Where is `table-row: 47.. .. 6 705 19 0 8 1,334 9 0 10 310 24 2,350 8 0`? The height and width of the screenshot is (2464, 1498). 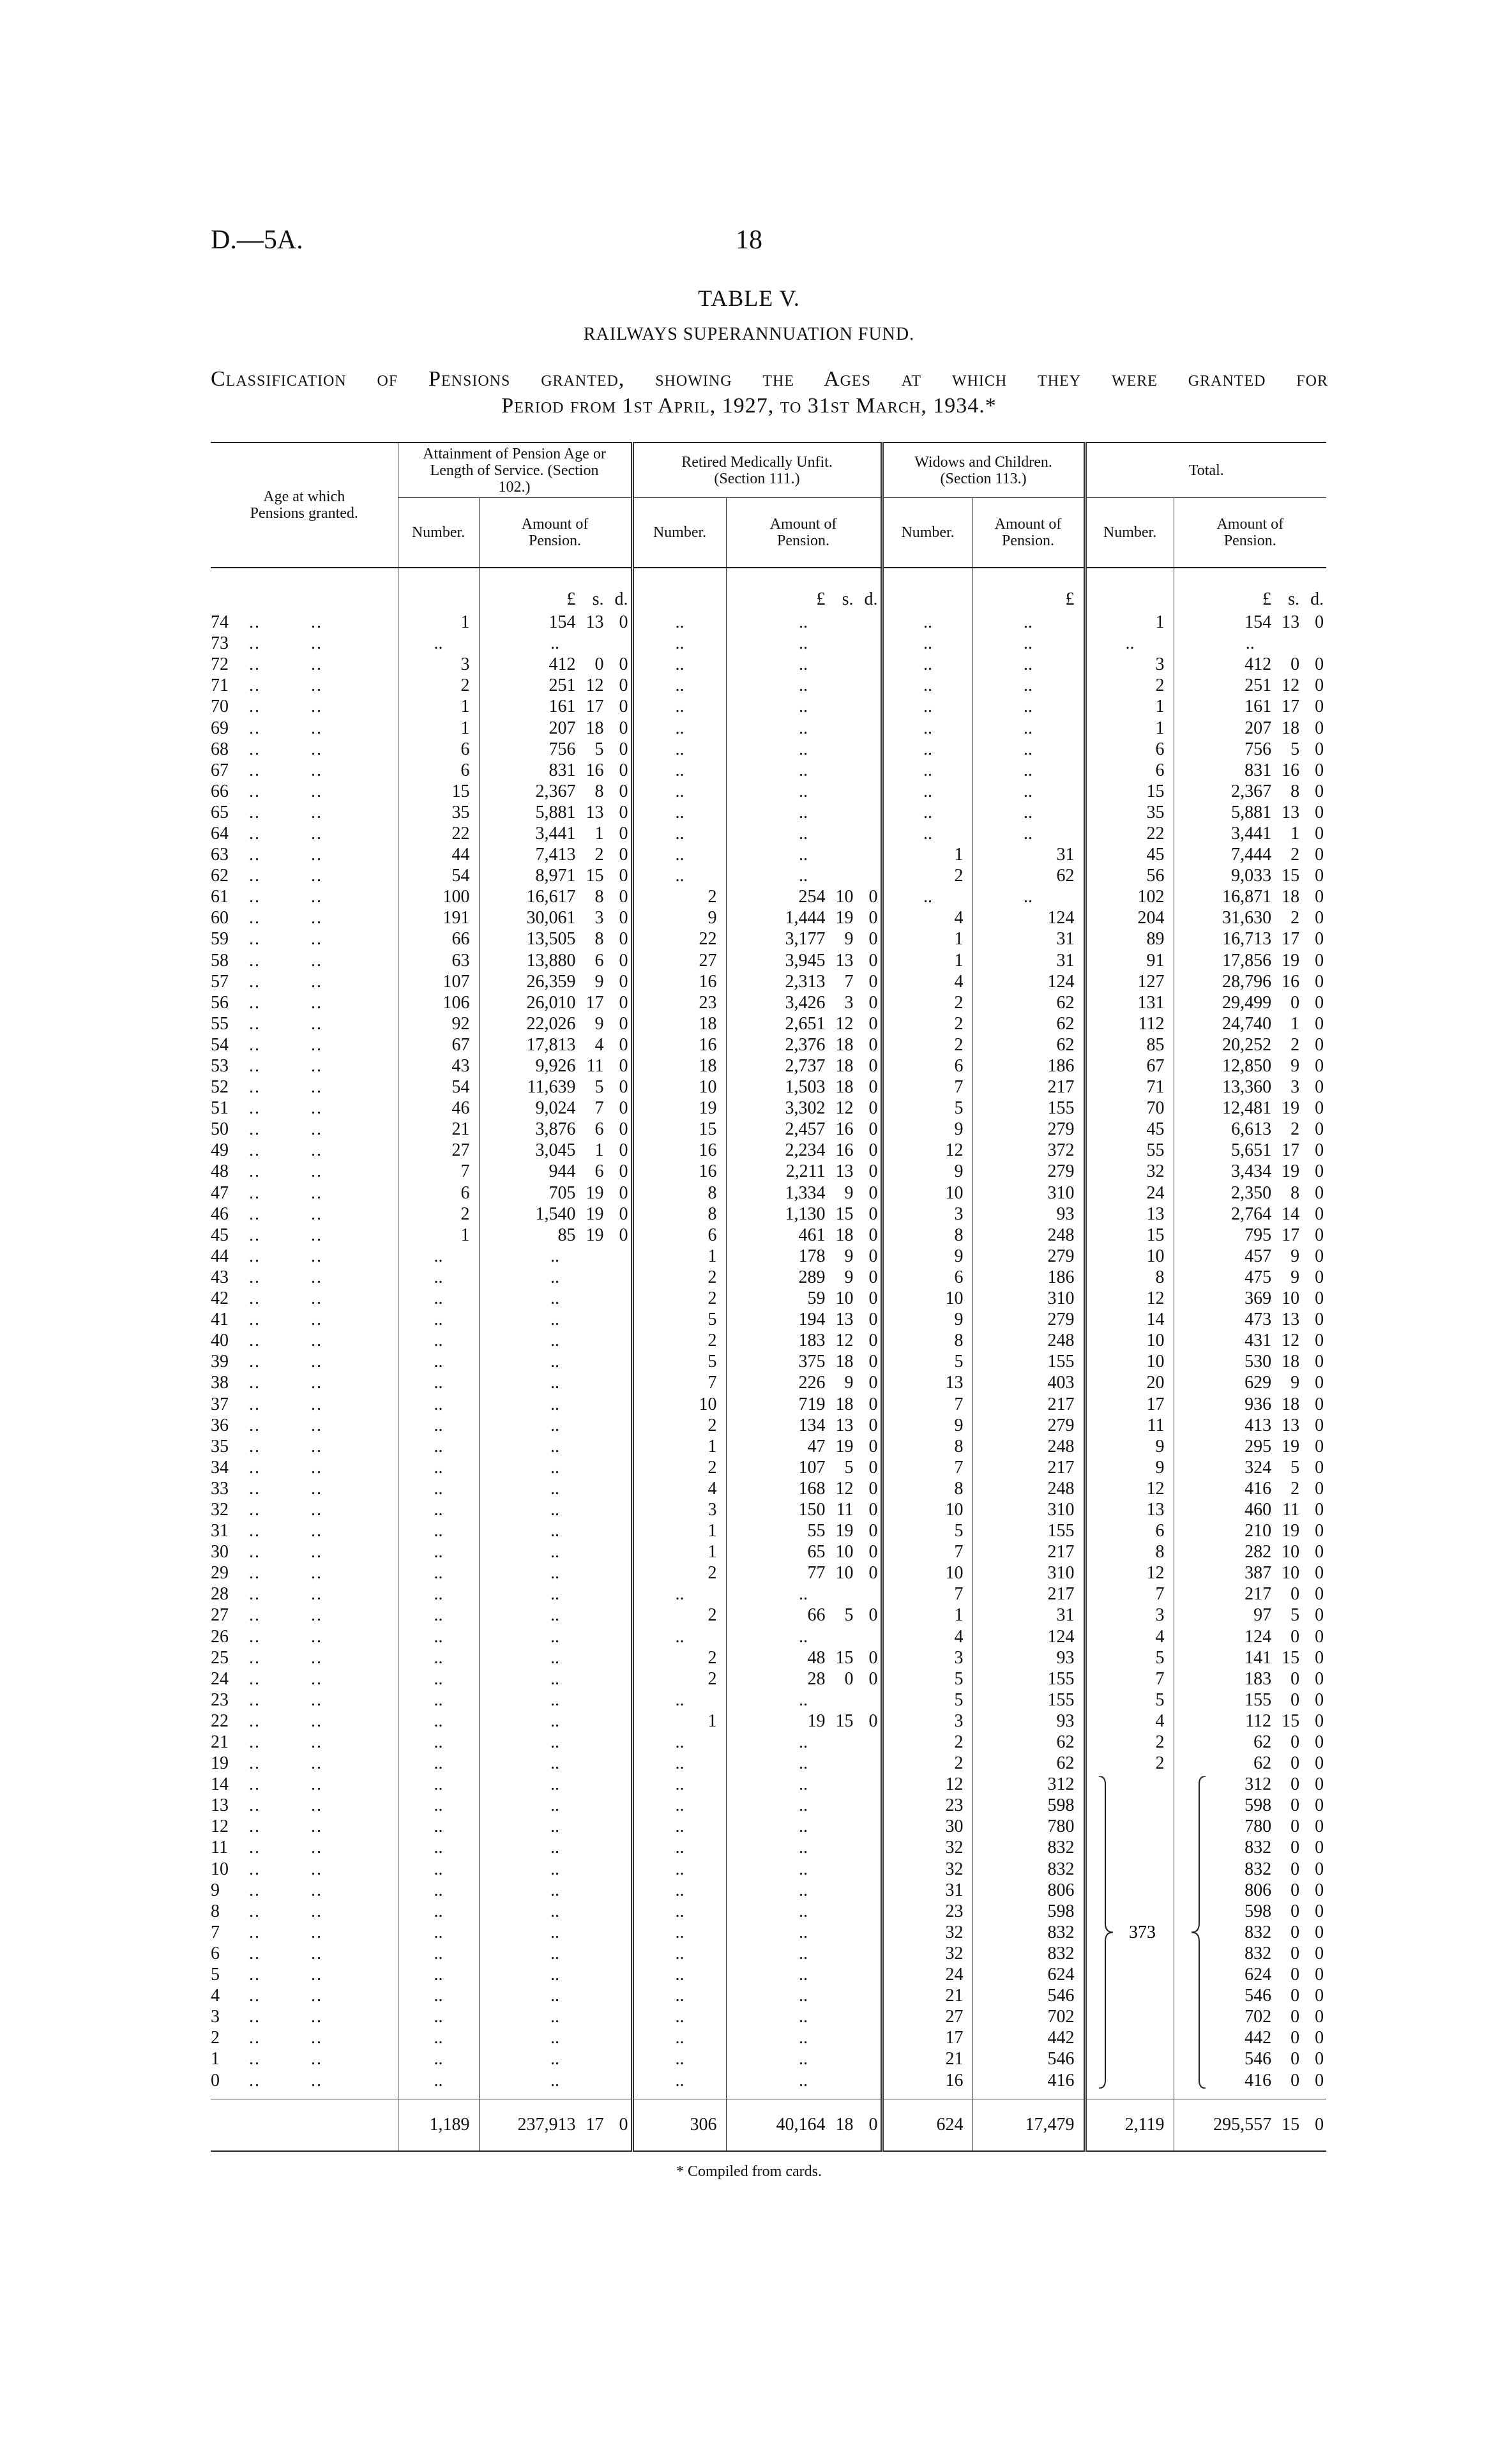
table-row: 47.. .. 6 705 19 0 8 1,334 9 0 10 310 24 2,350 8 0 is located at coordinates (769, 1193).